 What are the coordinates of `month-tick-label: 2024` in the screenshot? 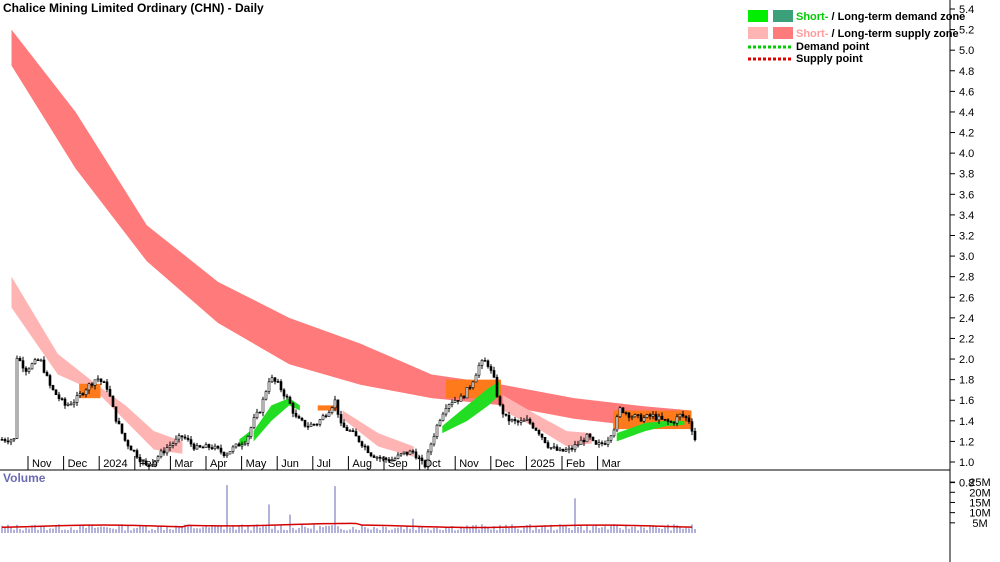 It's located at (115, 464).